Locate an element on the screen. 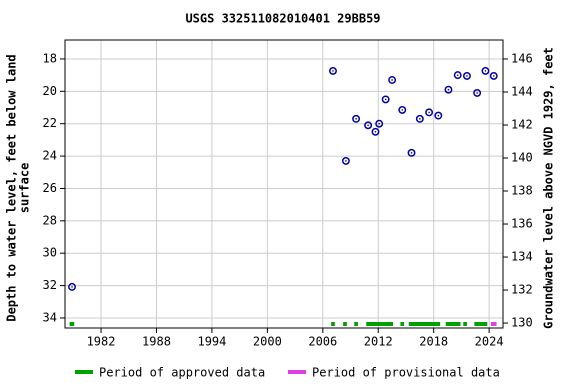  x-tick-label: 2006 is located at coordinates (322, 342).